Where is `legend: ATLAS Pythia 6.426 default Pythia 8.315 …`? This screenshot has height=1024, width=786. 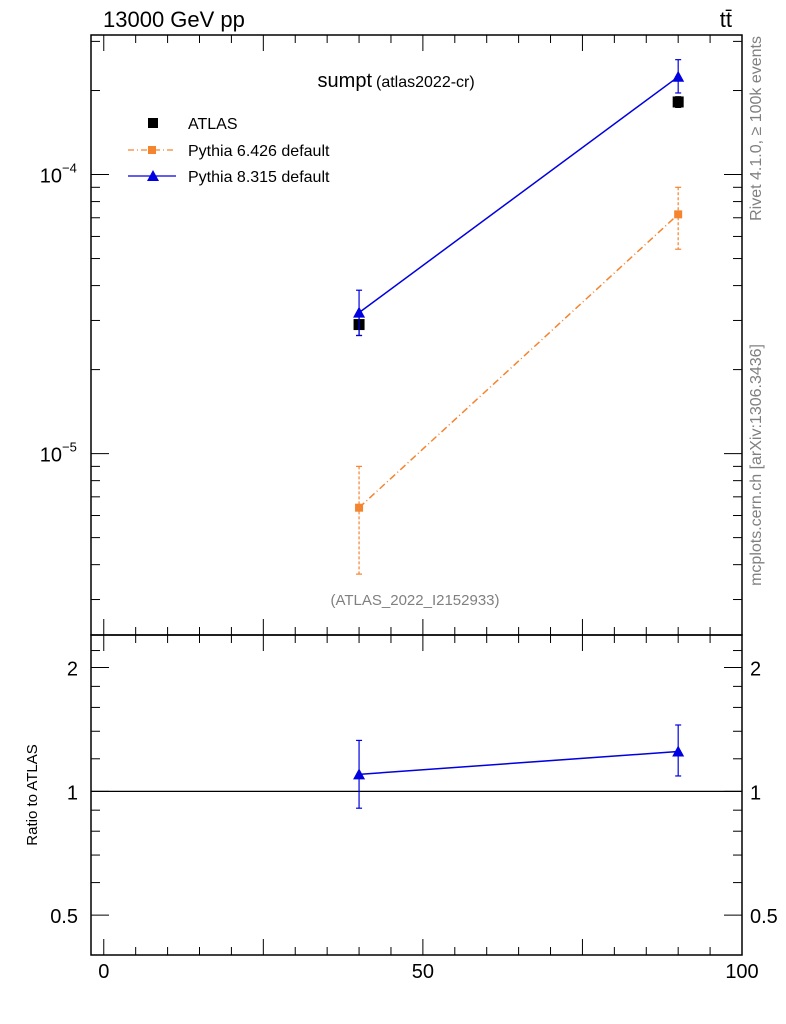 legend: ATLAS Pythia 6.426 default Pythia 8.315 … is located at coordinates (229, 151).